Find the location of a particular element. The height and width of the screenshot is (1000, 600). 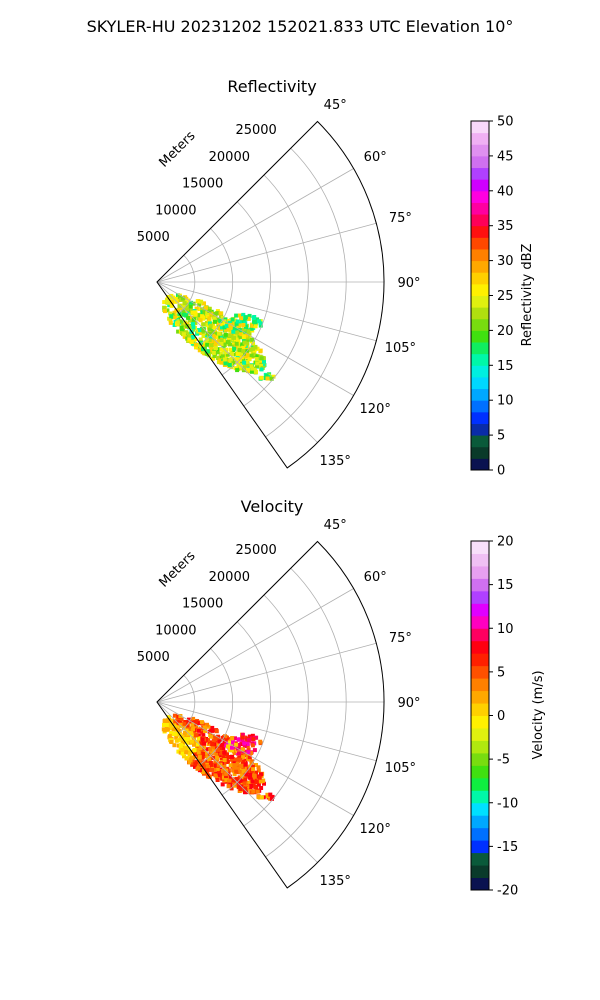

velocity-colorbar-tick-label: -5 is located at coordinates (503, 760).